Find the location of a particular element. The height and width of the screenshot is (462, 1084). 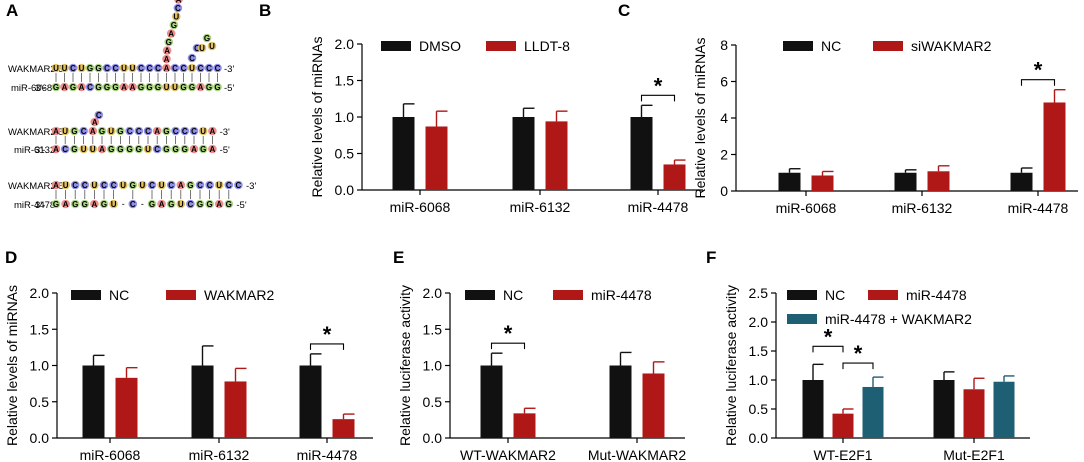

significance-star: * is located at coordinates (508, 333).